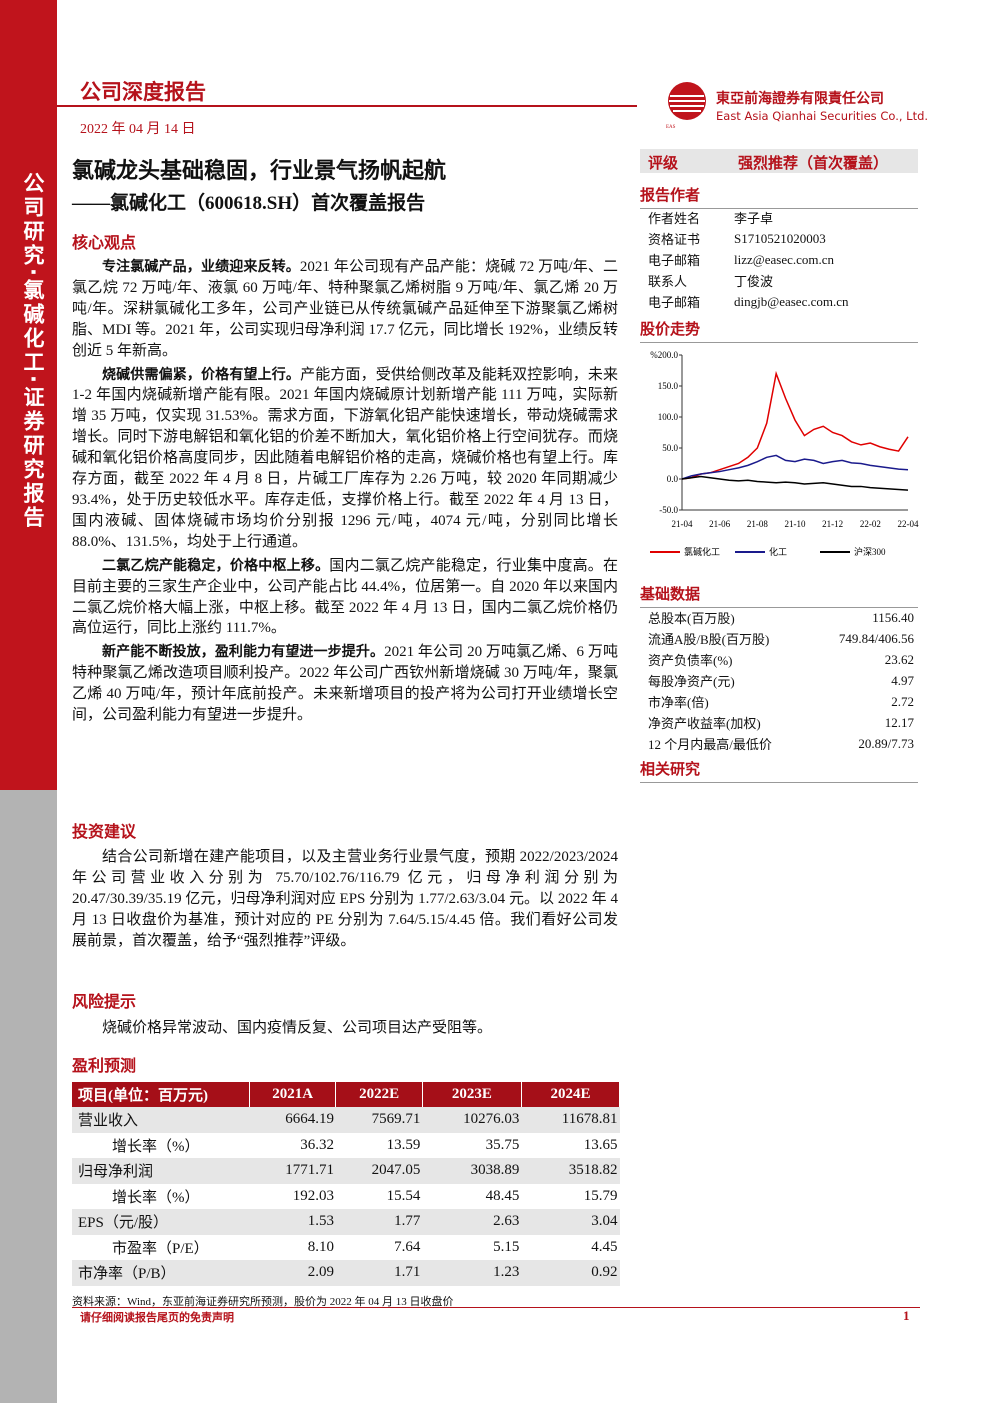 The image size is (992, 1403). I want to click on sidebar-band-lower, so click(28, 1096).